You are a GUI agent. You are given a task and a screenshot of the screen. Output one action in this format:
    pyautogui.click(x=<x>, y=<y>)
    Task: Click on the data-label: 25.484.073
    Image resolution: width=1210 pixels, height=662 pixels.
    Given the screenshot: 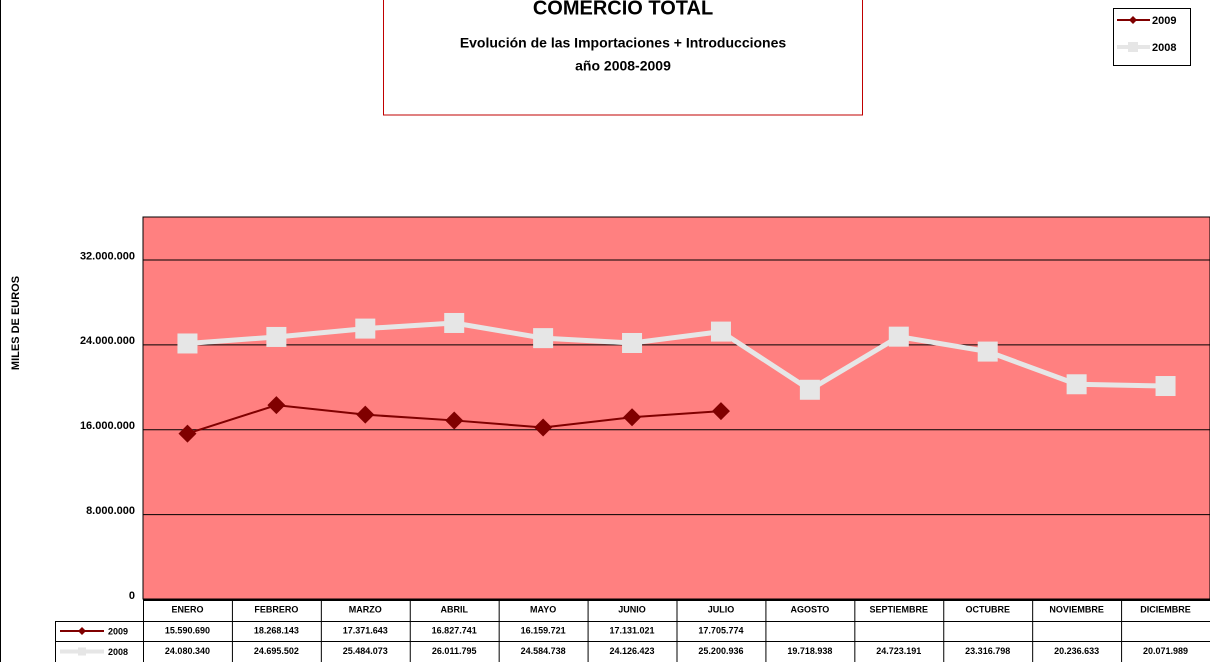 What is the action you would take?
    pyautogui.click(x=365, y=651)
    